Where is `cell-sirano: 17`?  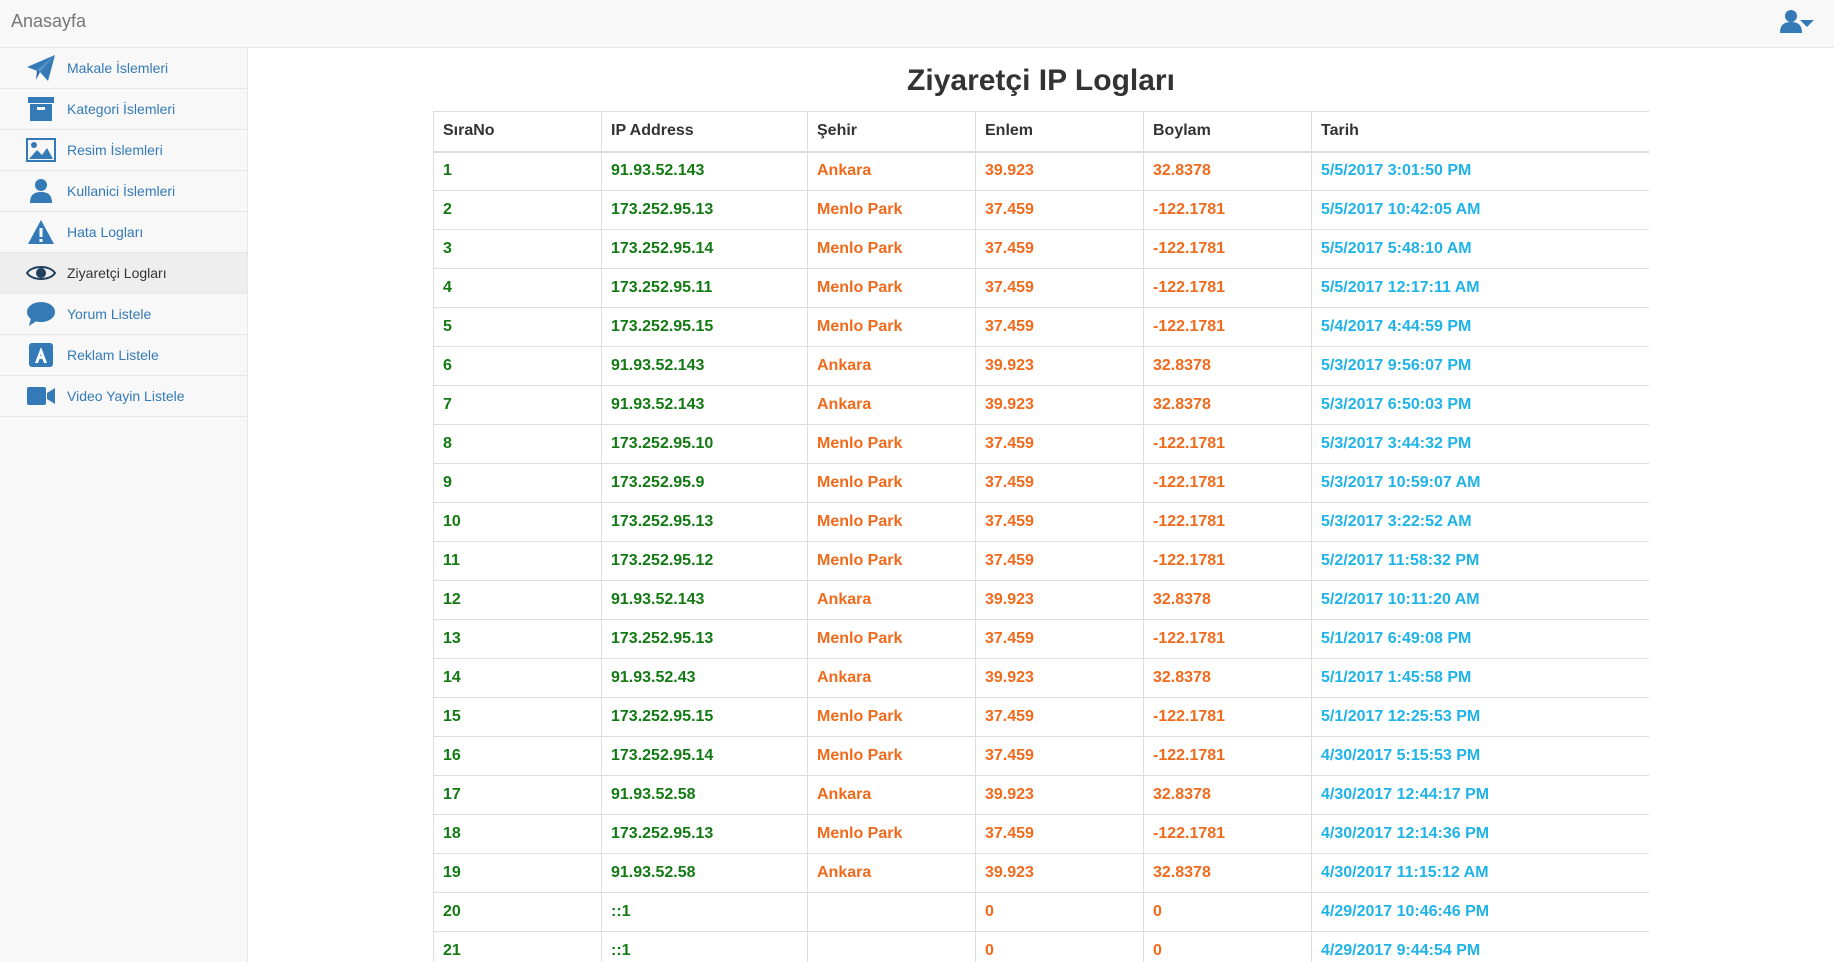 cell-sirano: 17 is located at coordinates (517, 795).